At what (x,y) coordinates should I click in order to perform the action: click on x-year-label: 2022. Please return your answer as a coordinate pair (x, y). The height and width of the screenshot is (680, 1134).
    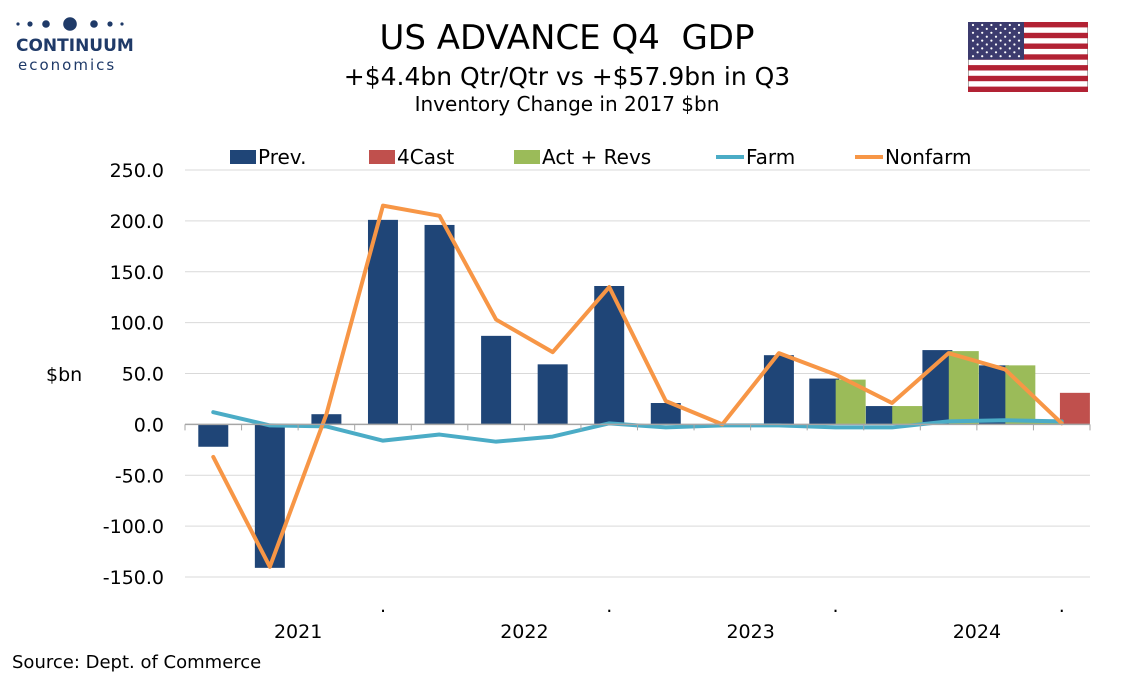
    Looking at the image, I should click on (524, 632).